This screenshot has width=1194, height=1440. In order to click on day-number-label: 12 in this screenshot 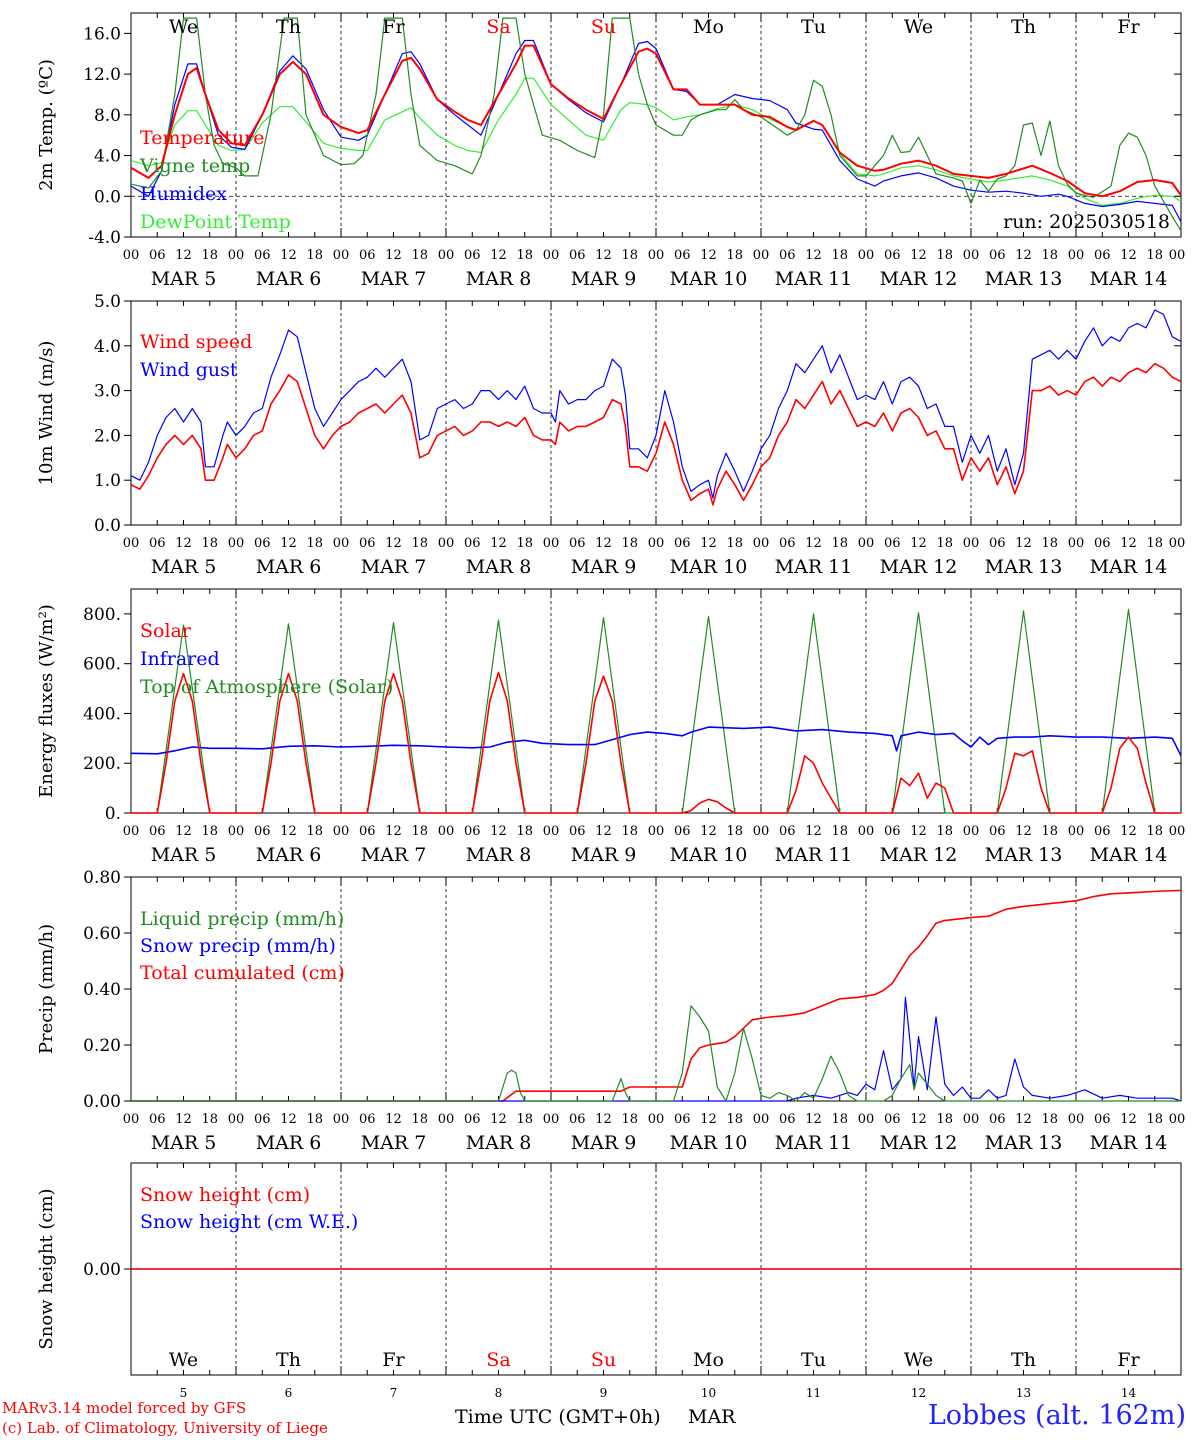, I will do `click(918, 1393)`.